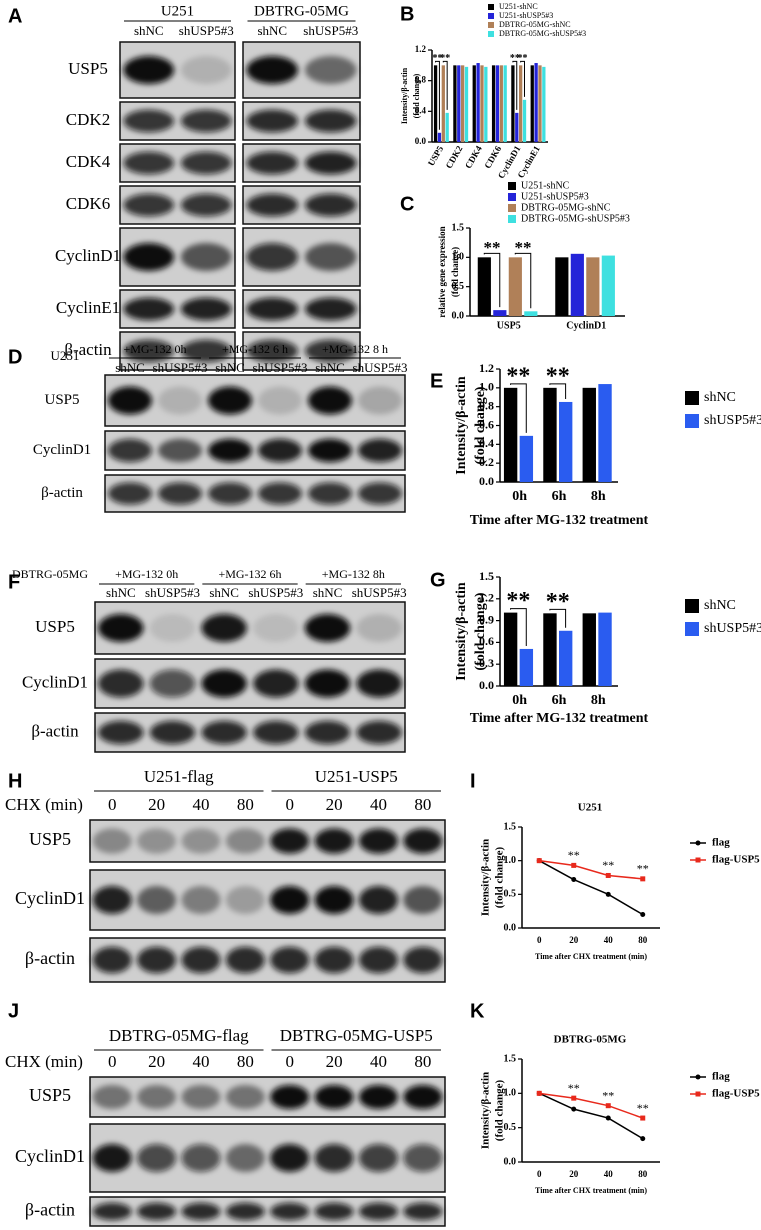 The width and height of the screenshot is (761, 1230). What do you see at coordinates (55, 681) in the screenshot?
I see `row-label: CyclinD1` at bounding box center [55, 681].